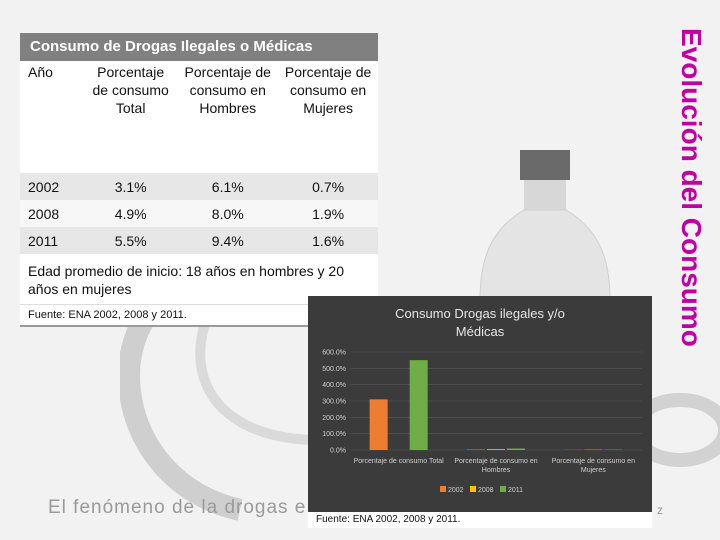  I want to click on cell-total: 5.5%, so click(130, 240).